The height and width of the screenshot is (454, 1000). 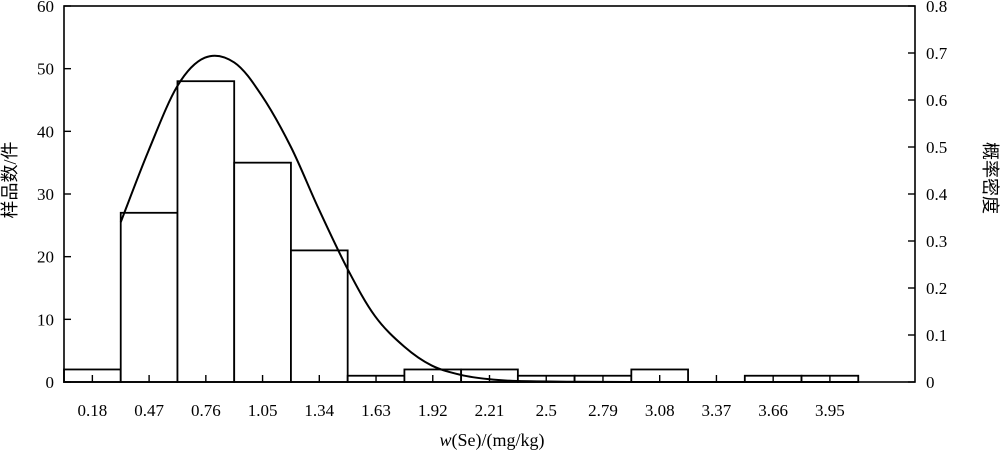 What do you see at coordinates (990, 178) in the screenshot?
I see `y-axis-title-right: 概率密度` at bounding box center [990, 178].